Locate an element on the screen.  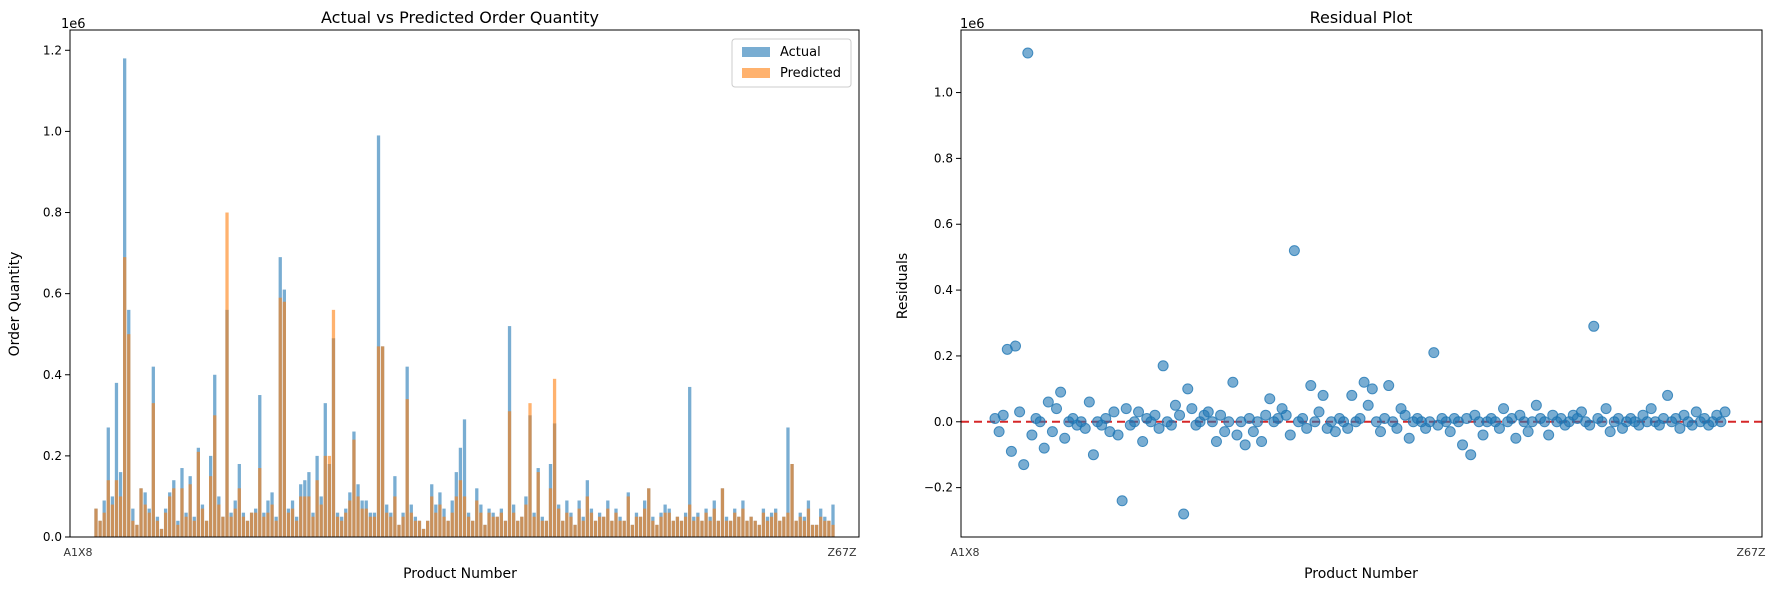
legend-label-actual: Actual is located at coordinates (800, 52).